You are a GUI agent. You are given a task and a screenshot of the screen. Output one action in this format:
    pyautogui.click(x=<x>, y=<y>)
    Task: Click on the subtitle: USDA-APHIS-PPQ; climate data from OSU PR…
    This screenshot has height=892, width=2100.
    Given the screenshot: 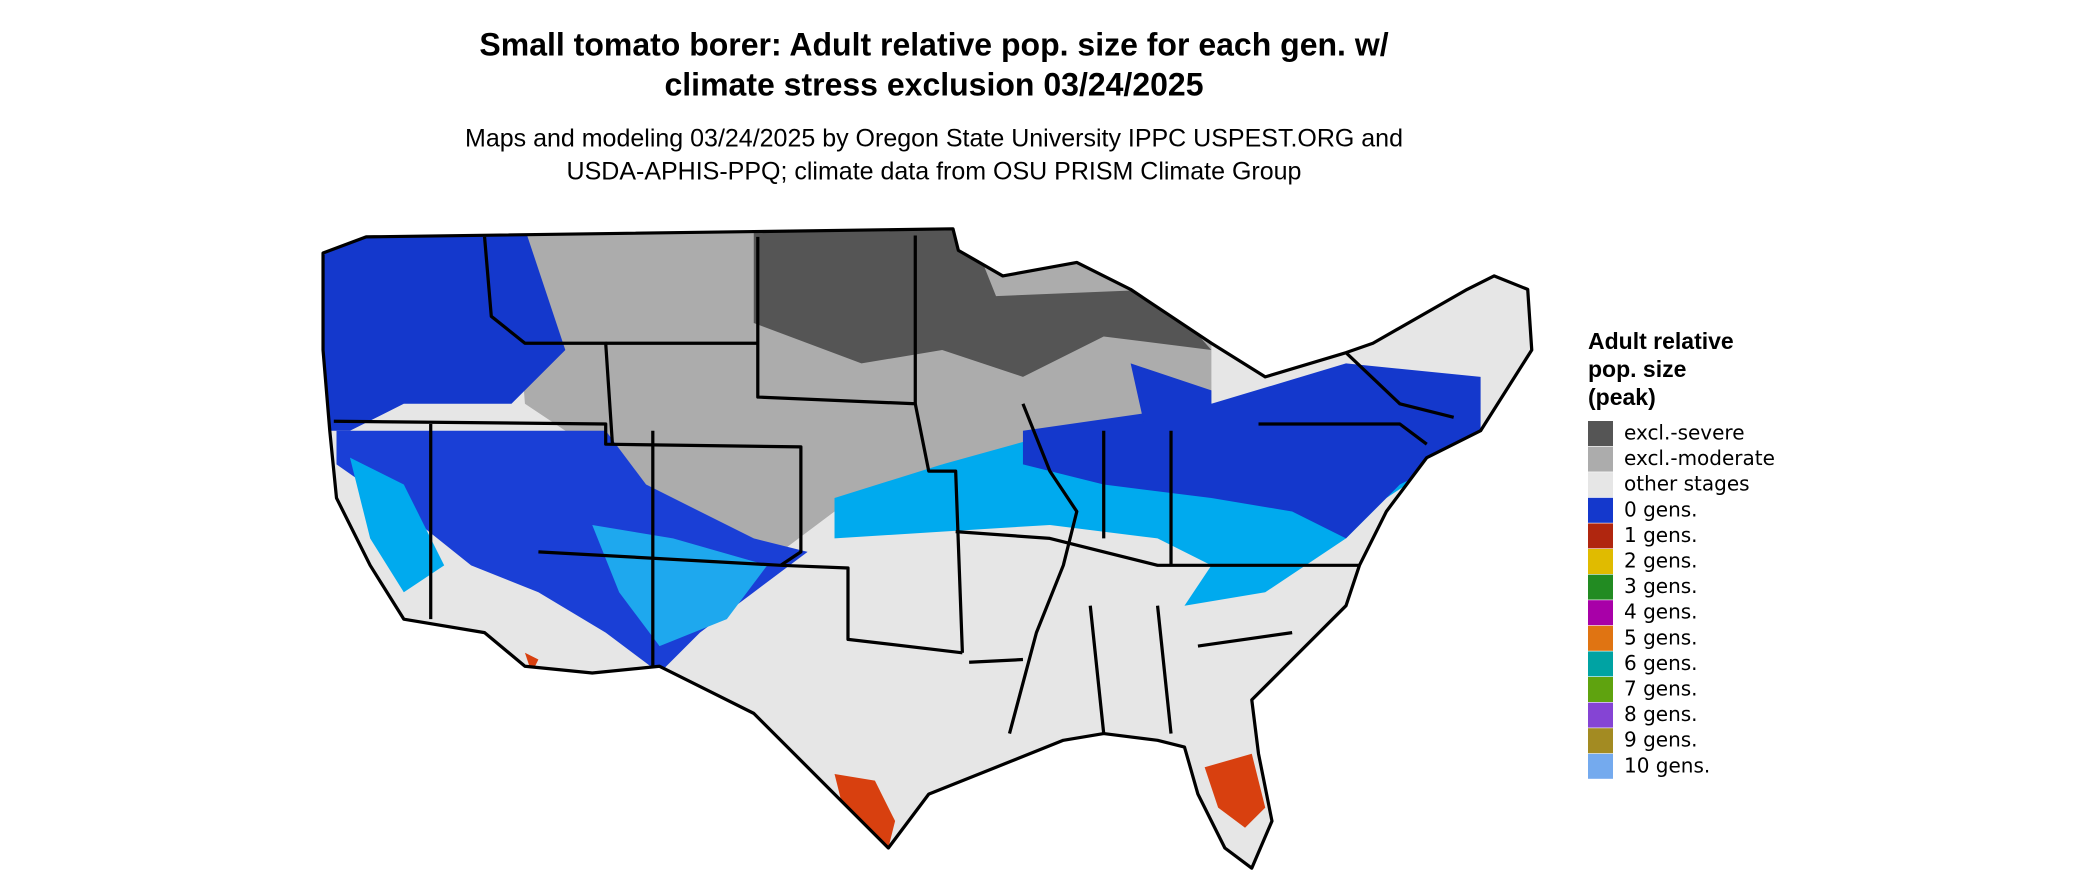 What is the action you would take?
    pyautogui.click(x=934, y=172)
    